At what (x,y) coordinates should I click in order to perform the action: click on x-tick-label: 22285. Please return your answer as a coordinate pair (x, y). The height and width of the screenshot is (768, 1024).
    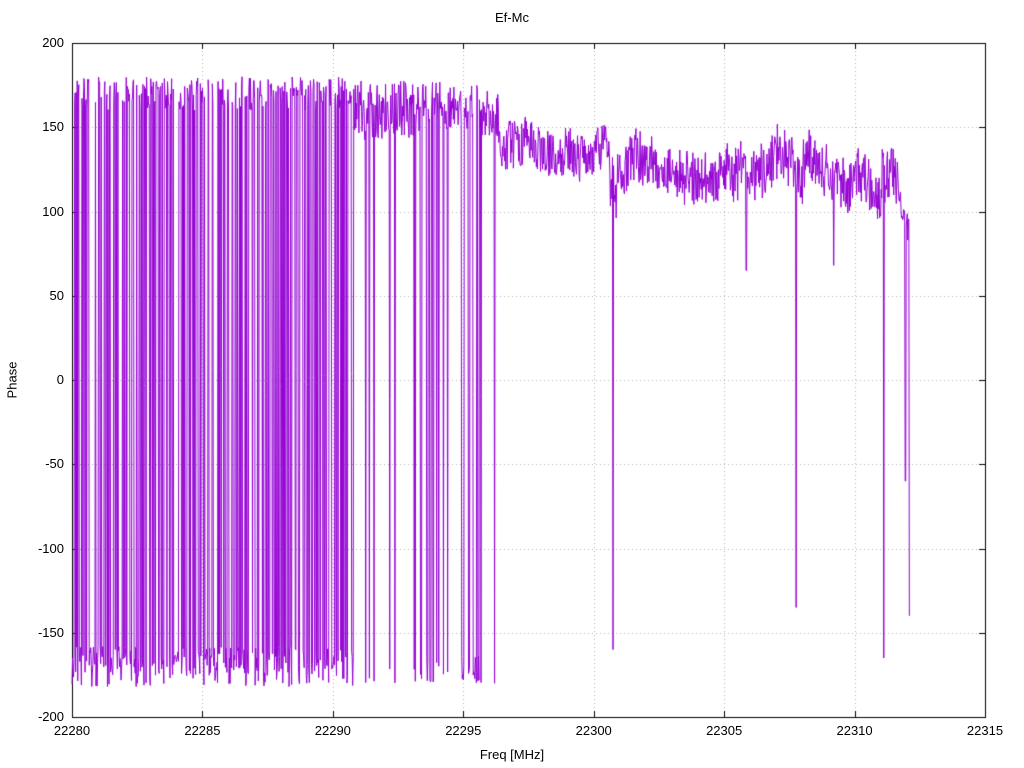
    Looking at the image, I should click on (202, 730).